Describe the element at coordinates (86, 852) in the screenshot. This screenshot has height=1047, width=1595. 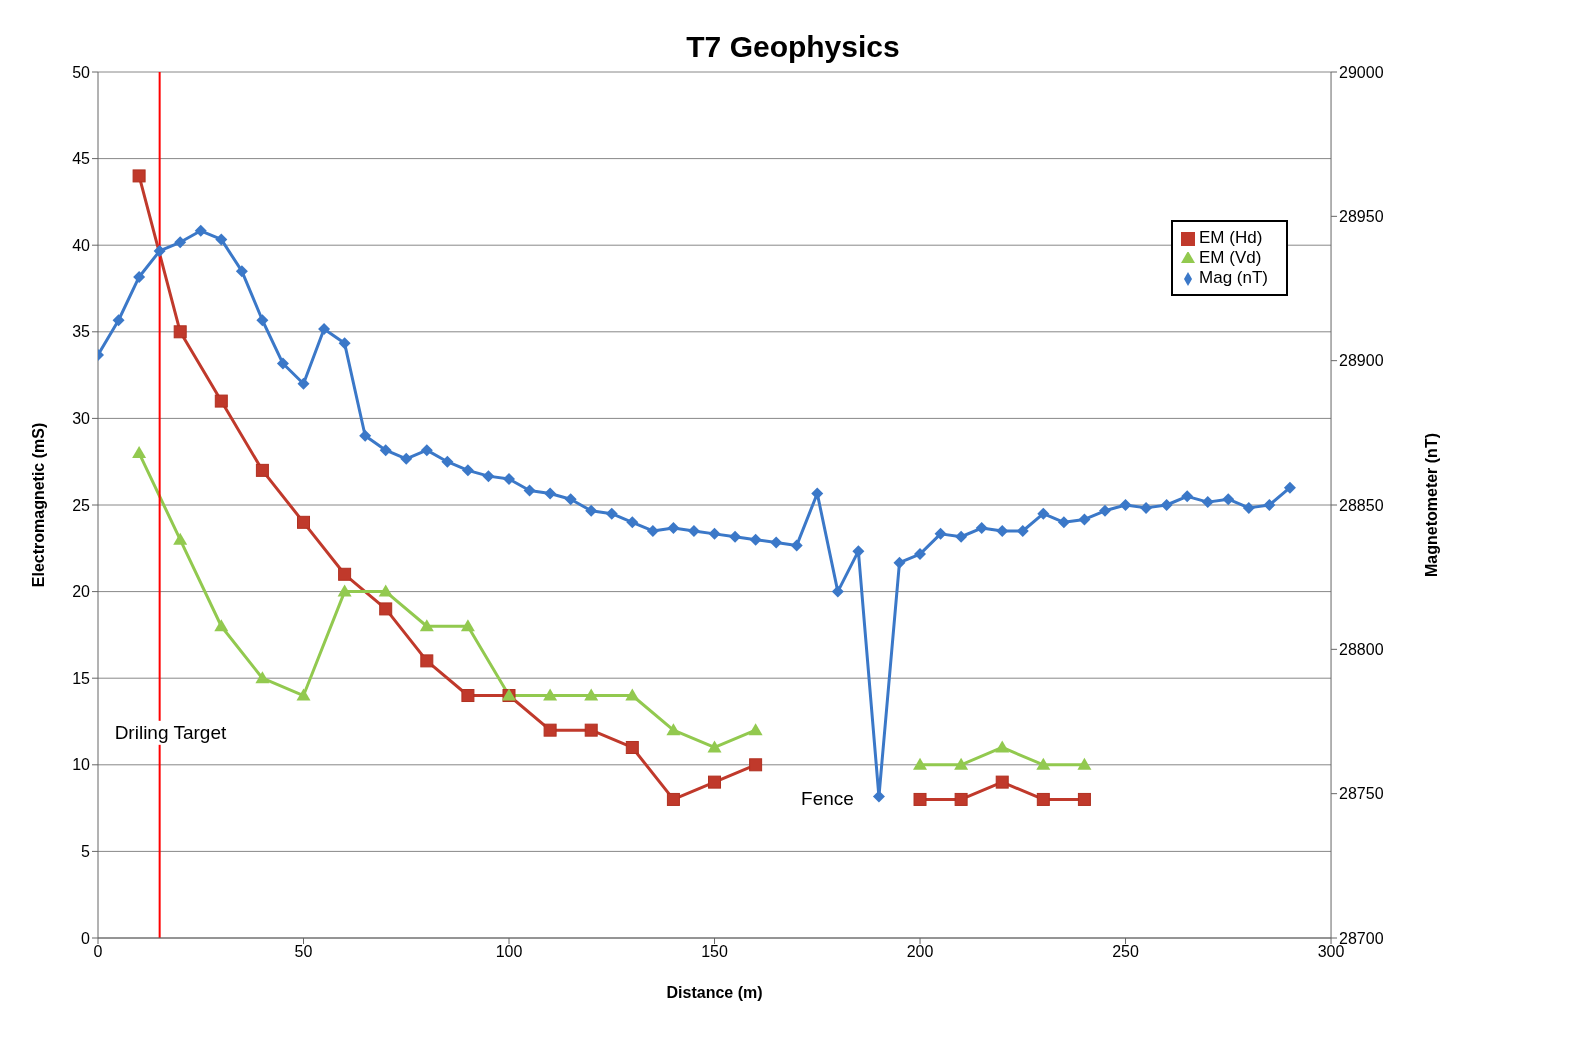
I see `y-tick-label: 5` at that location.